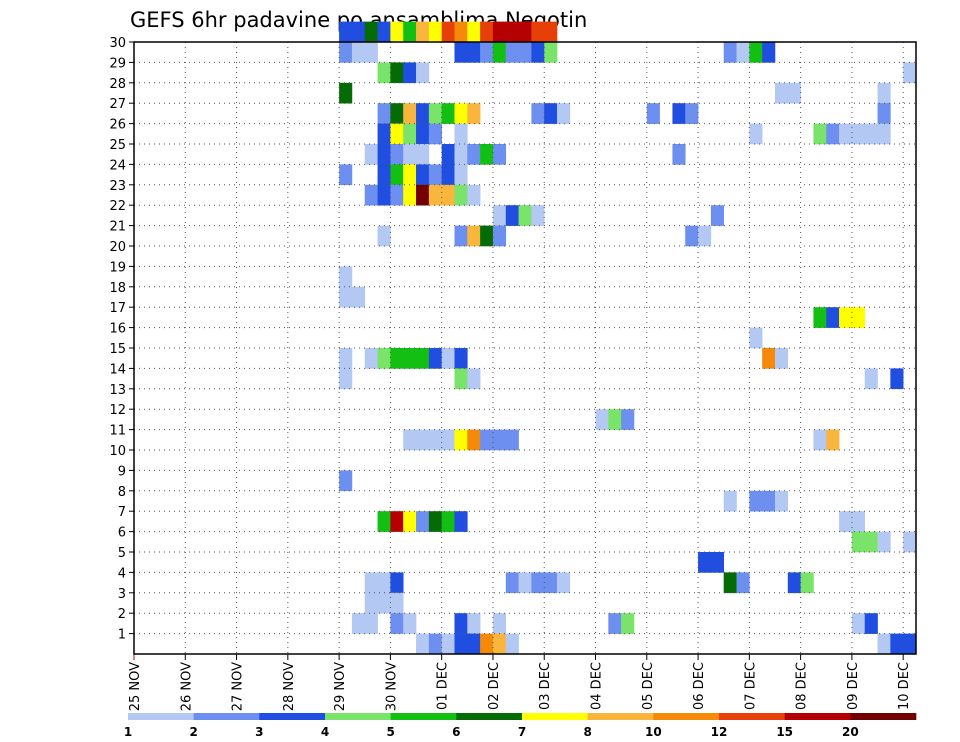 Image resolution: width=960 pixels, height=742 pixels. What do you see at coordinates (122, 533) in the screenshot?
I see `y-tick-label: 6` at bounding box center [122, 533].